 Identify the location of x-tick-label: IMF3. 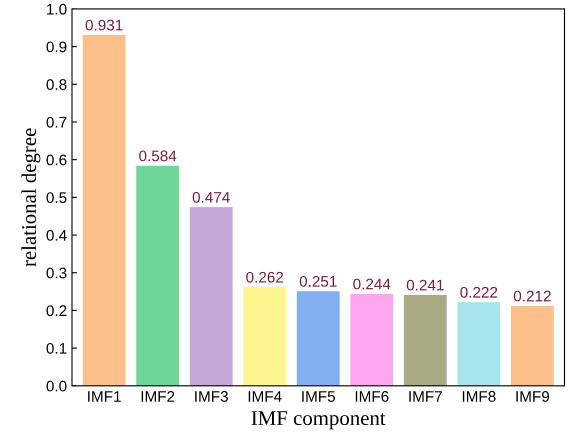
(211, 396).